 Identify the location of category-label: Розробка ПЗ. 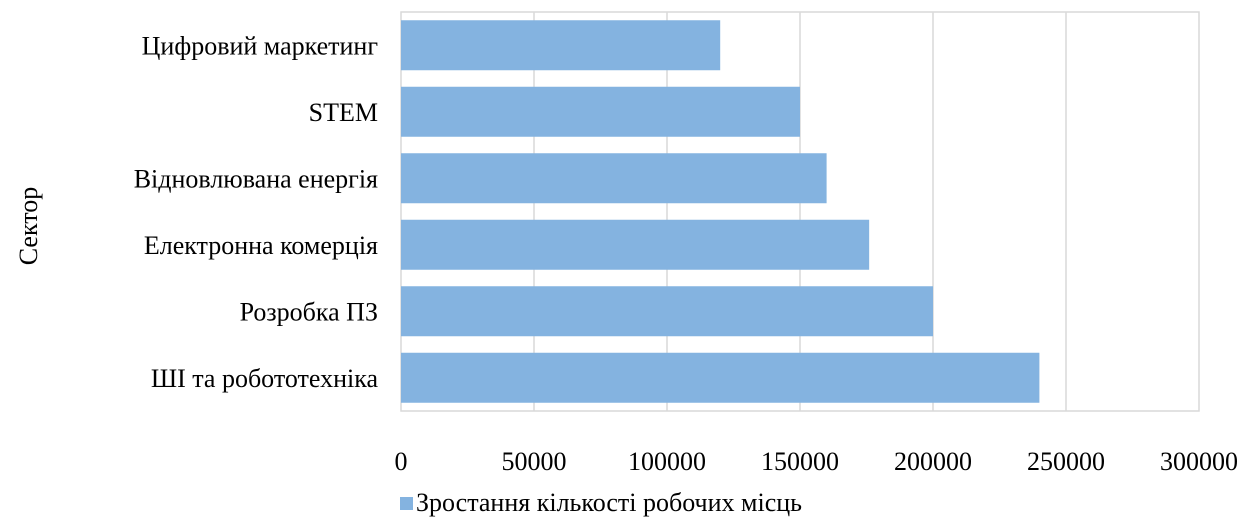
(309, 311).